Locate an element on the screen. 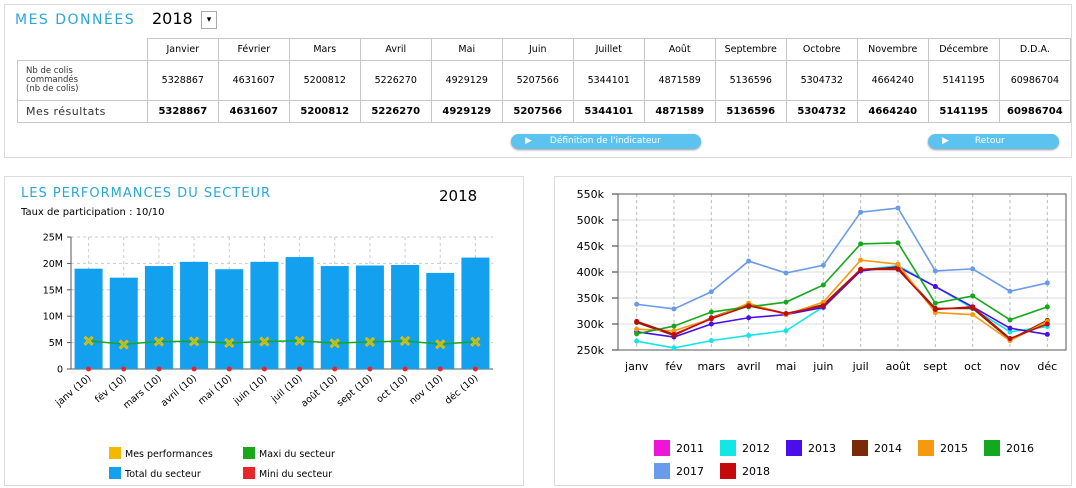  panel-title: MES DONNÉES is located at coordinates (75, 20).